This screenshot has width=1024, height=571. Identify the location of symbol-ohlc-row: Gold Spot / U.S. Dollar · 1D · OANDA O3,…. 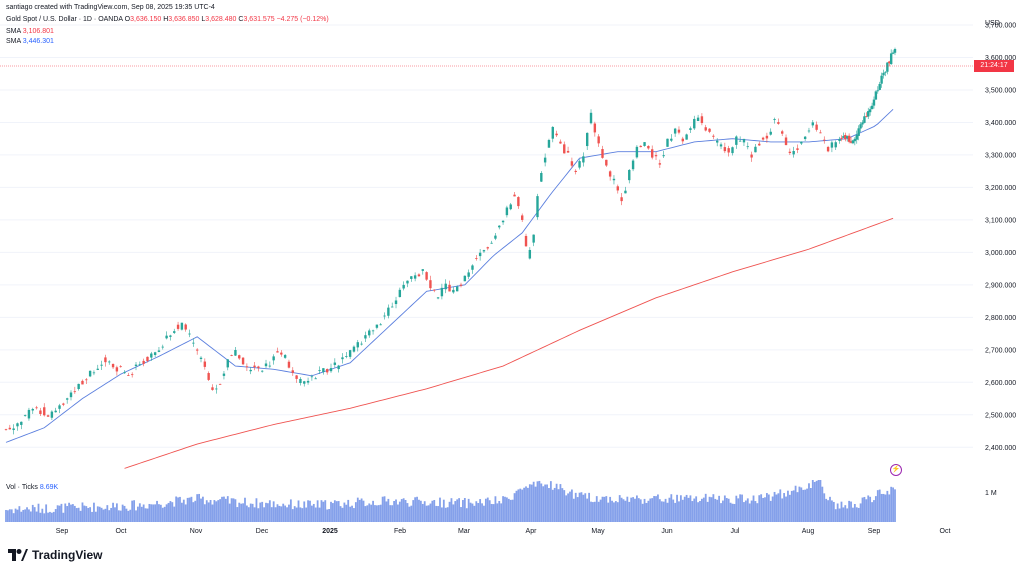
(167, 19).